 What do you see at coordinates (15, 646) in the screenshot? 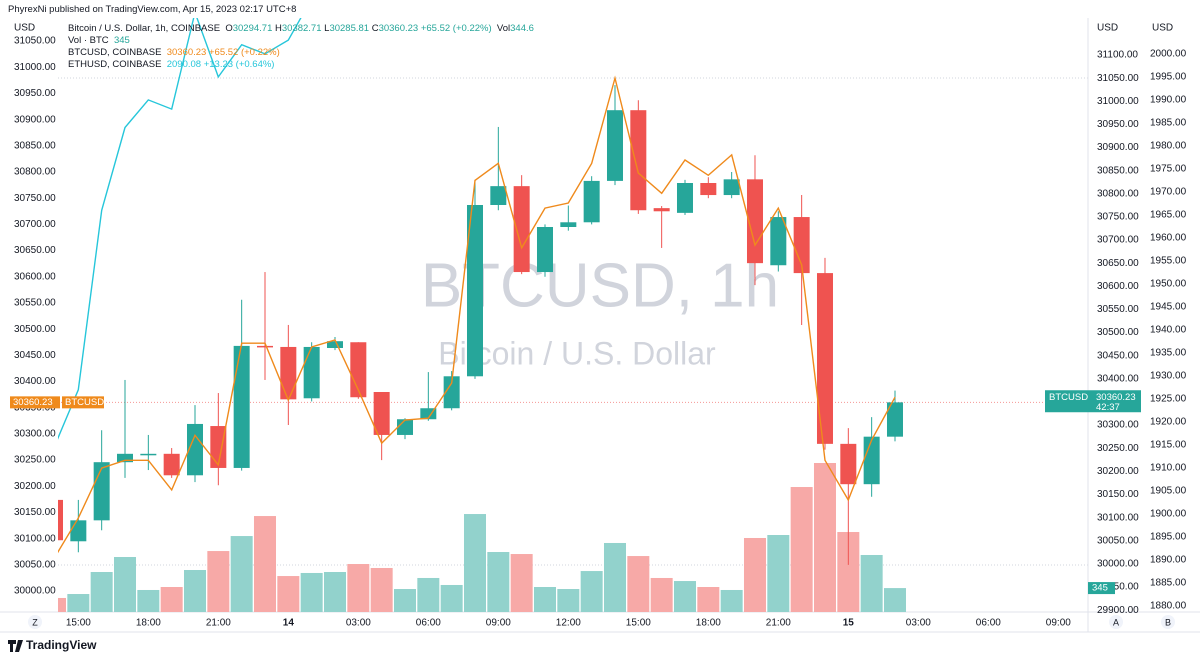
I see `brand-logo` at bounding box center [15, 646].